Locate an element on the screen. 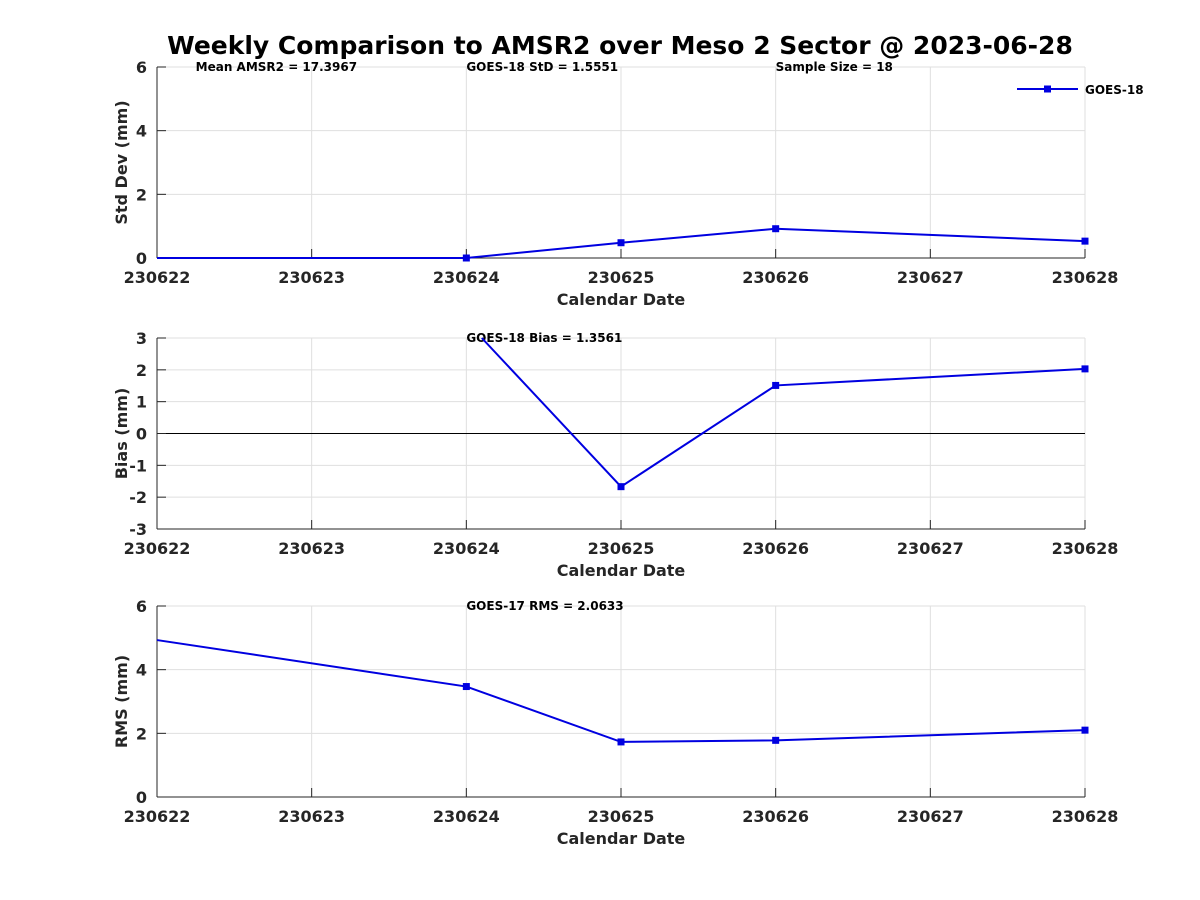 This screenshot has height=900, width=1200. annotation: Mean AMSR2 = 17.3967 is located at coordinates (276, 67).